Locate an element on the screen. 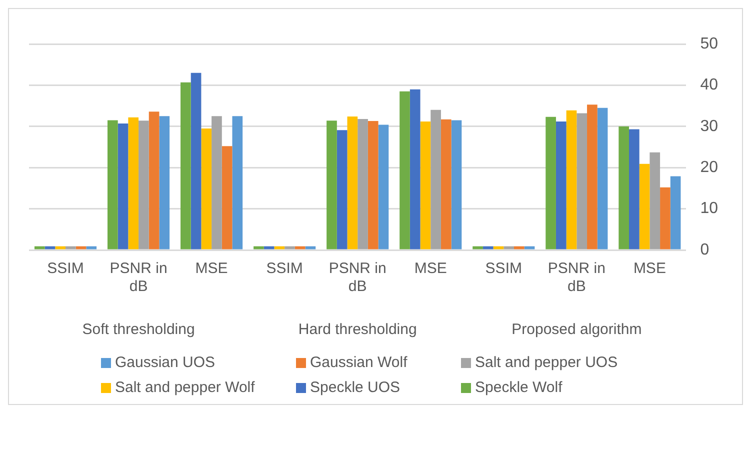  text: Hard thresholding is located at coordinates (357, 329).